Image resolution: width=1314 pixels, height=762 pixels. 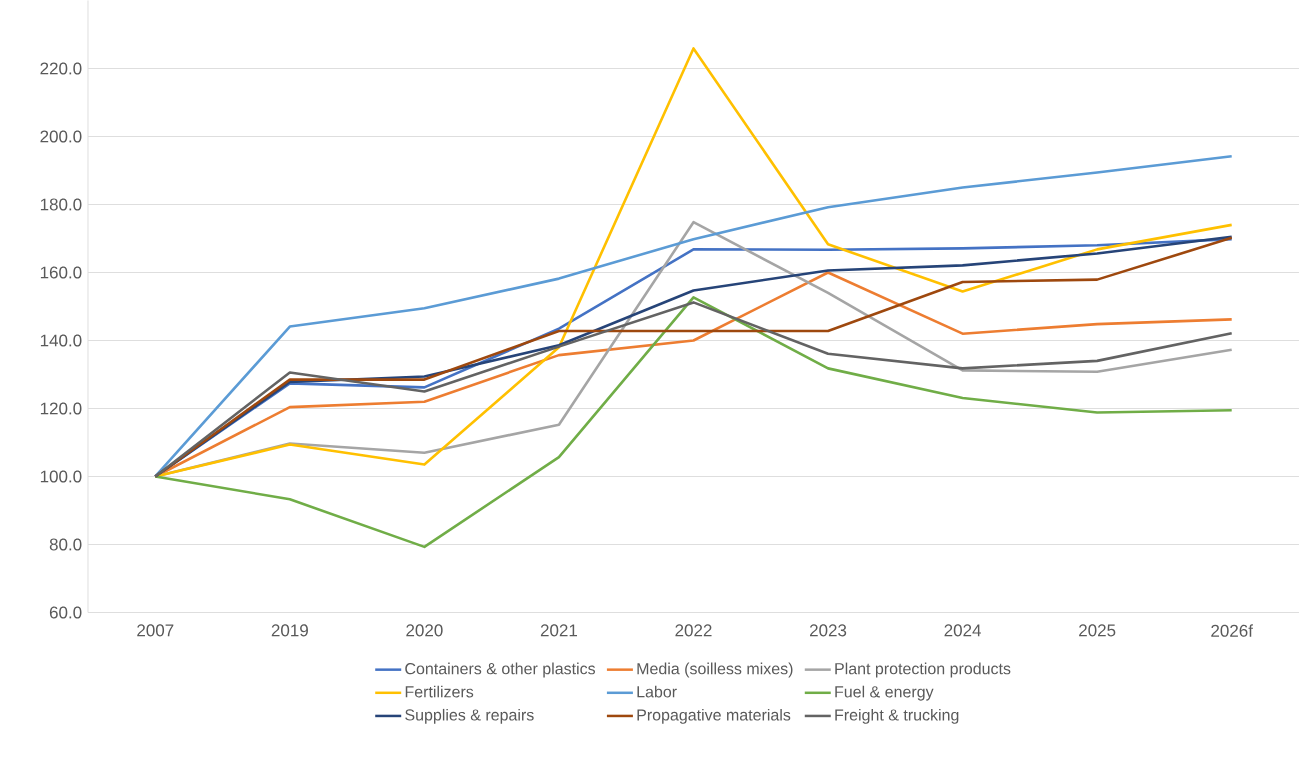 I want to click on legend-label: Propagative materials, so click(x=714, y=716).